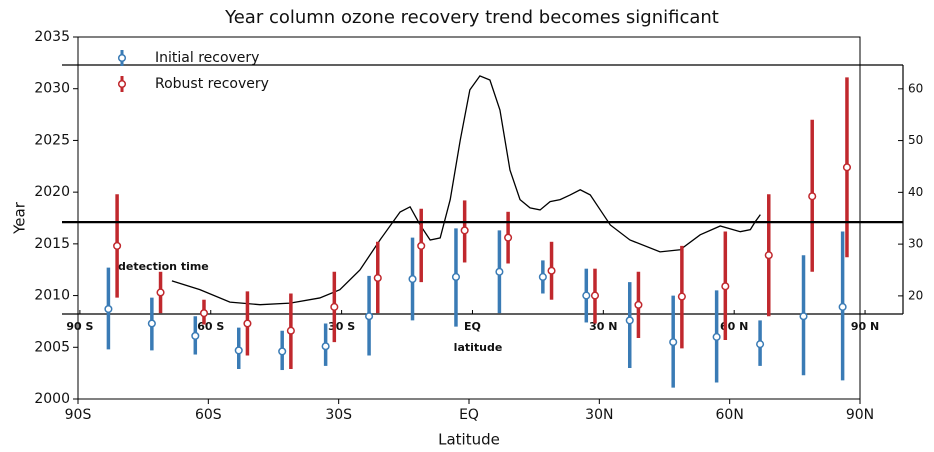 This screenshot has width=934, height=452. What do you see at coordinates (163, 266) in the screenshot?
I see `inset-annotation: detection time` at bounding box center [163, 266].